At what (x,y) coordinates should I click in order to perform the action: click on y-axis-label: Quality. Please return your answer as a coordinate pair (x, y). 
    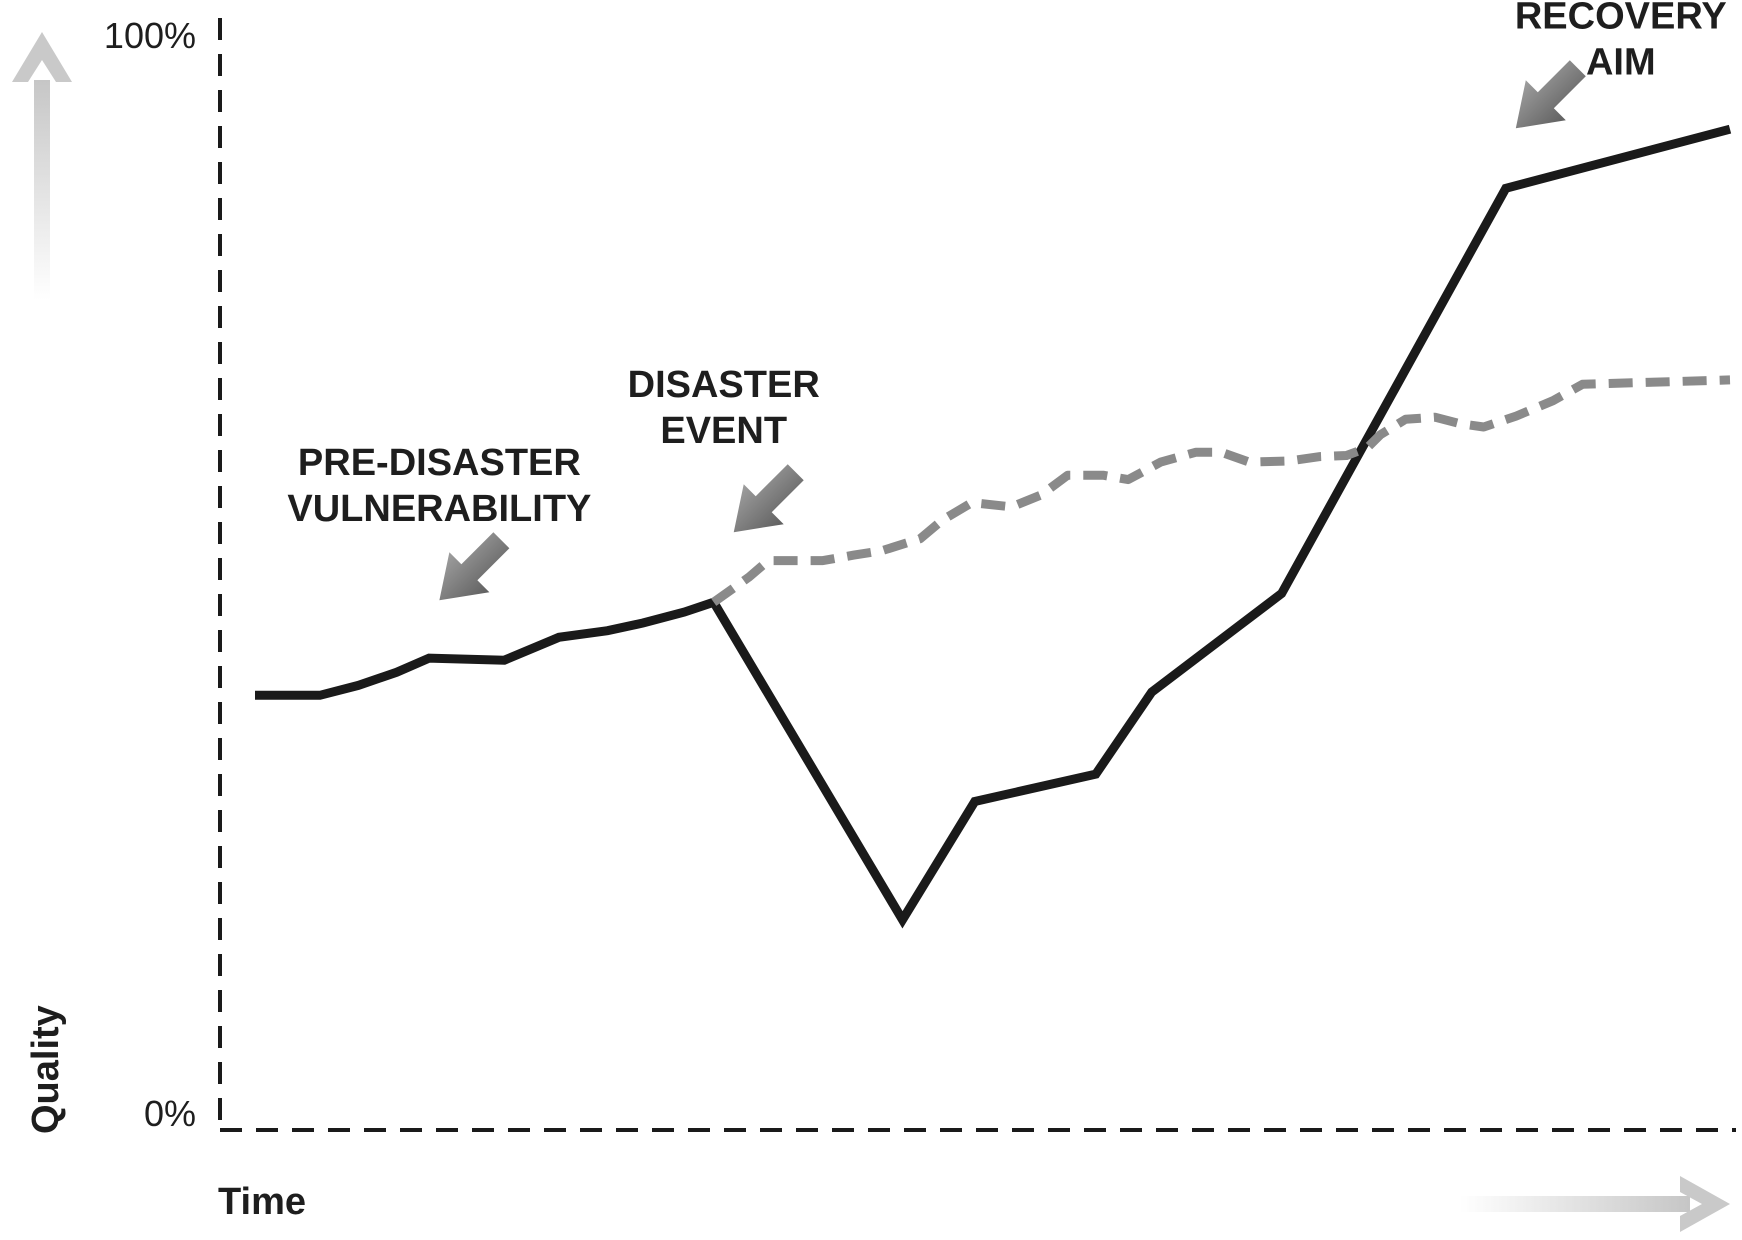
    Looking at the image, I should click on (46, 1069).